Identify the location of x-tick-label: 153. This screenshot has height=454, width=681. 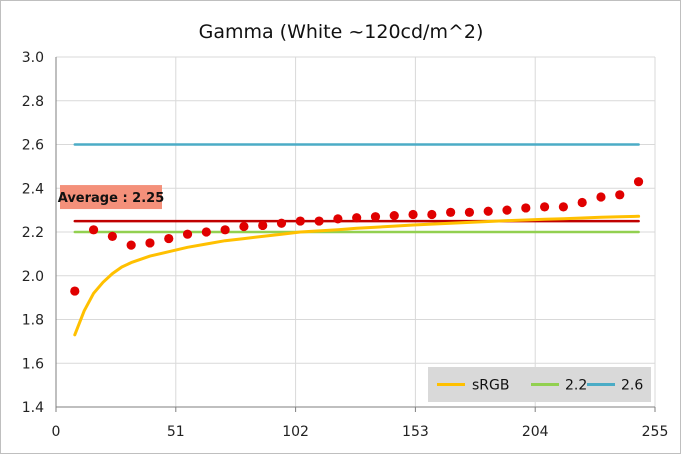
(415, 432).